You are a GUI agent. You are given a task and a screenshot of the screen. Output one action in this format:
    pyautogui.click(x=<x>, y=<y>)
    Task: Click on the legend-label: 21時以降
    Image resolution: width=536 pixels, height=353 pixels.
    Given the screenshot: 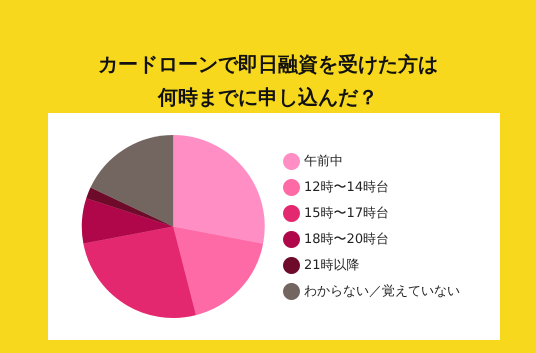 What is the action you would take?
    pyautogui.click(x=332, y=265)
    